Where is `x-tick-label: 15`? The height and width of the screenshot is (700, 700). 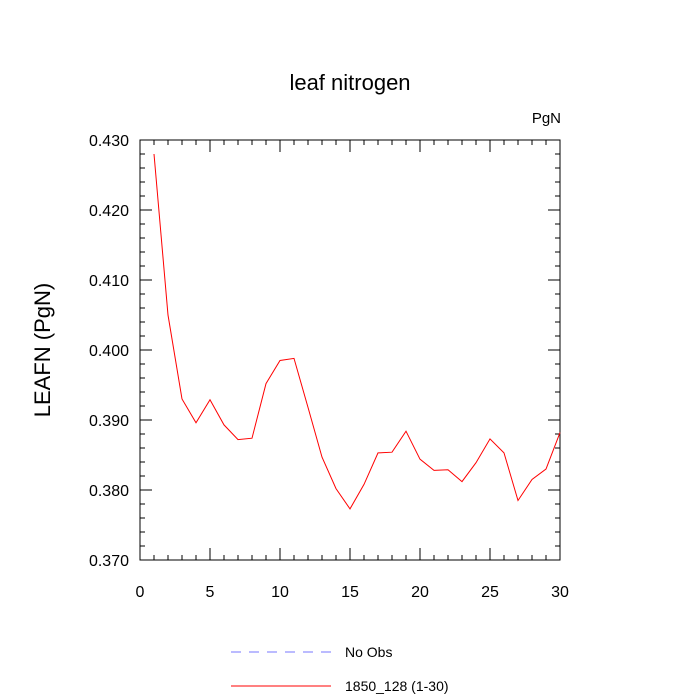
x-tick-label: 15 is located at coordinates (350, 592).